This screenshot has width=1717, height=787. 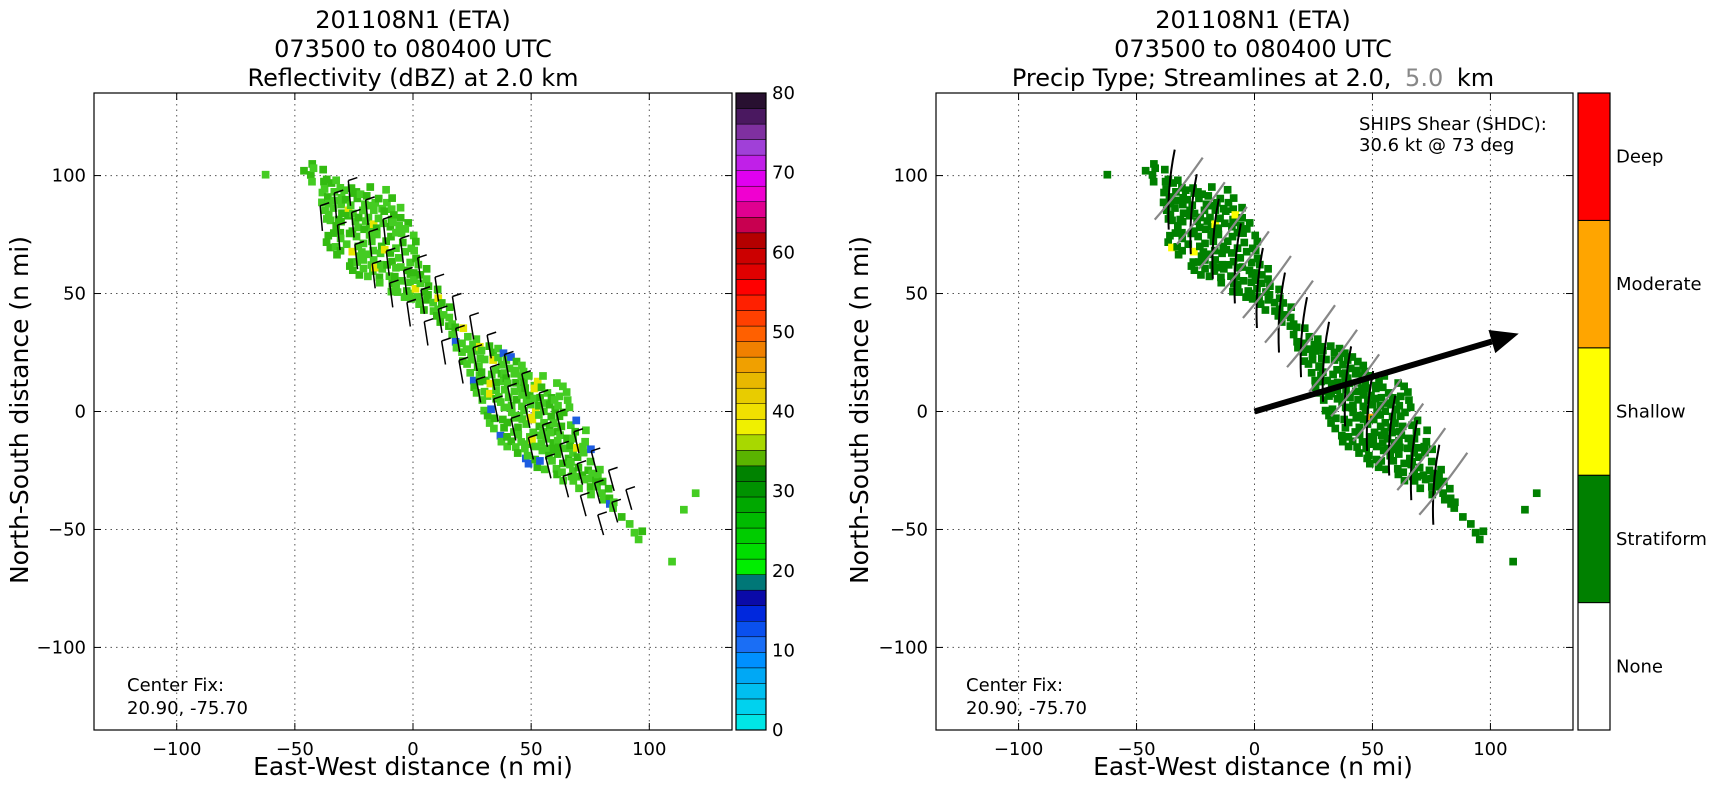 I want to click on right-x-tick-label: 100, so click(x=1490, y=749).